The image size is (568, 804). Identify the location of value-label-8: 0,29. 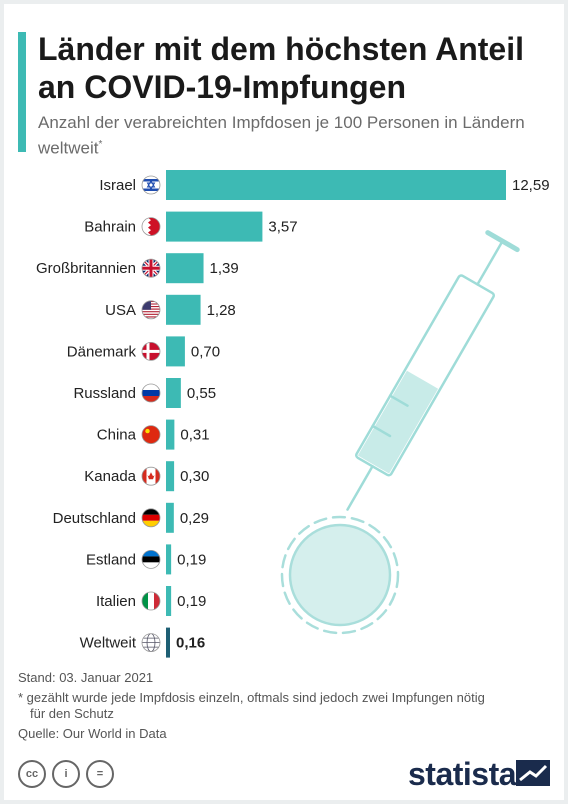
(194, 518).